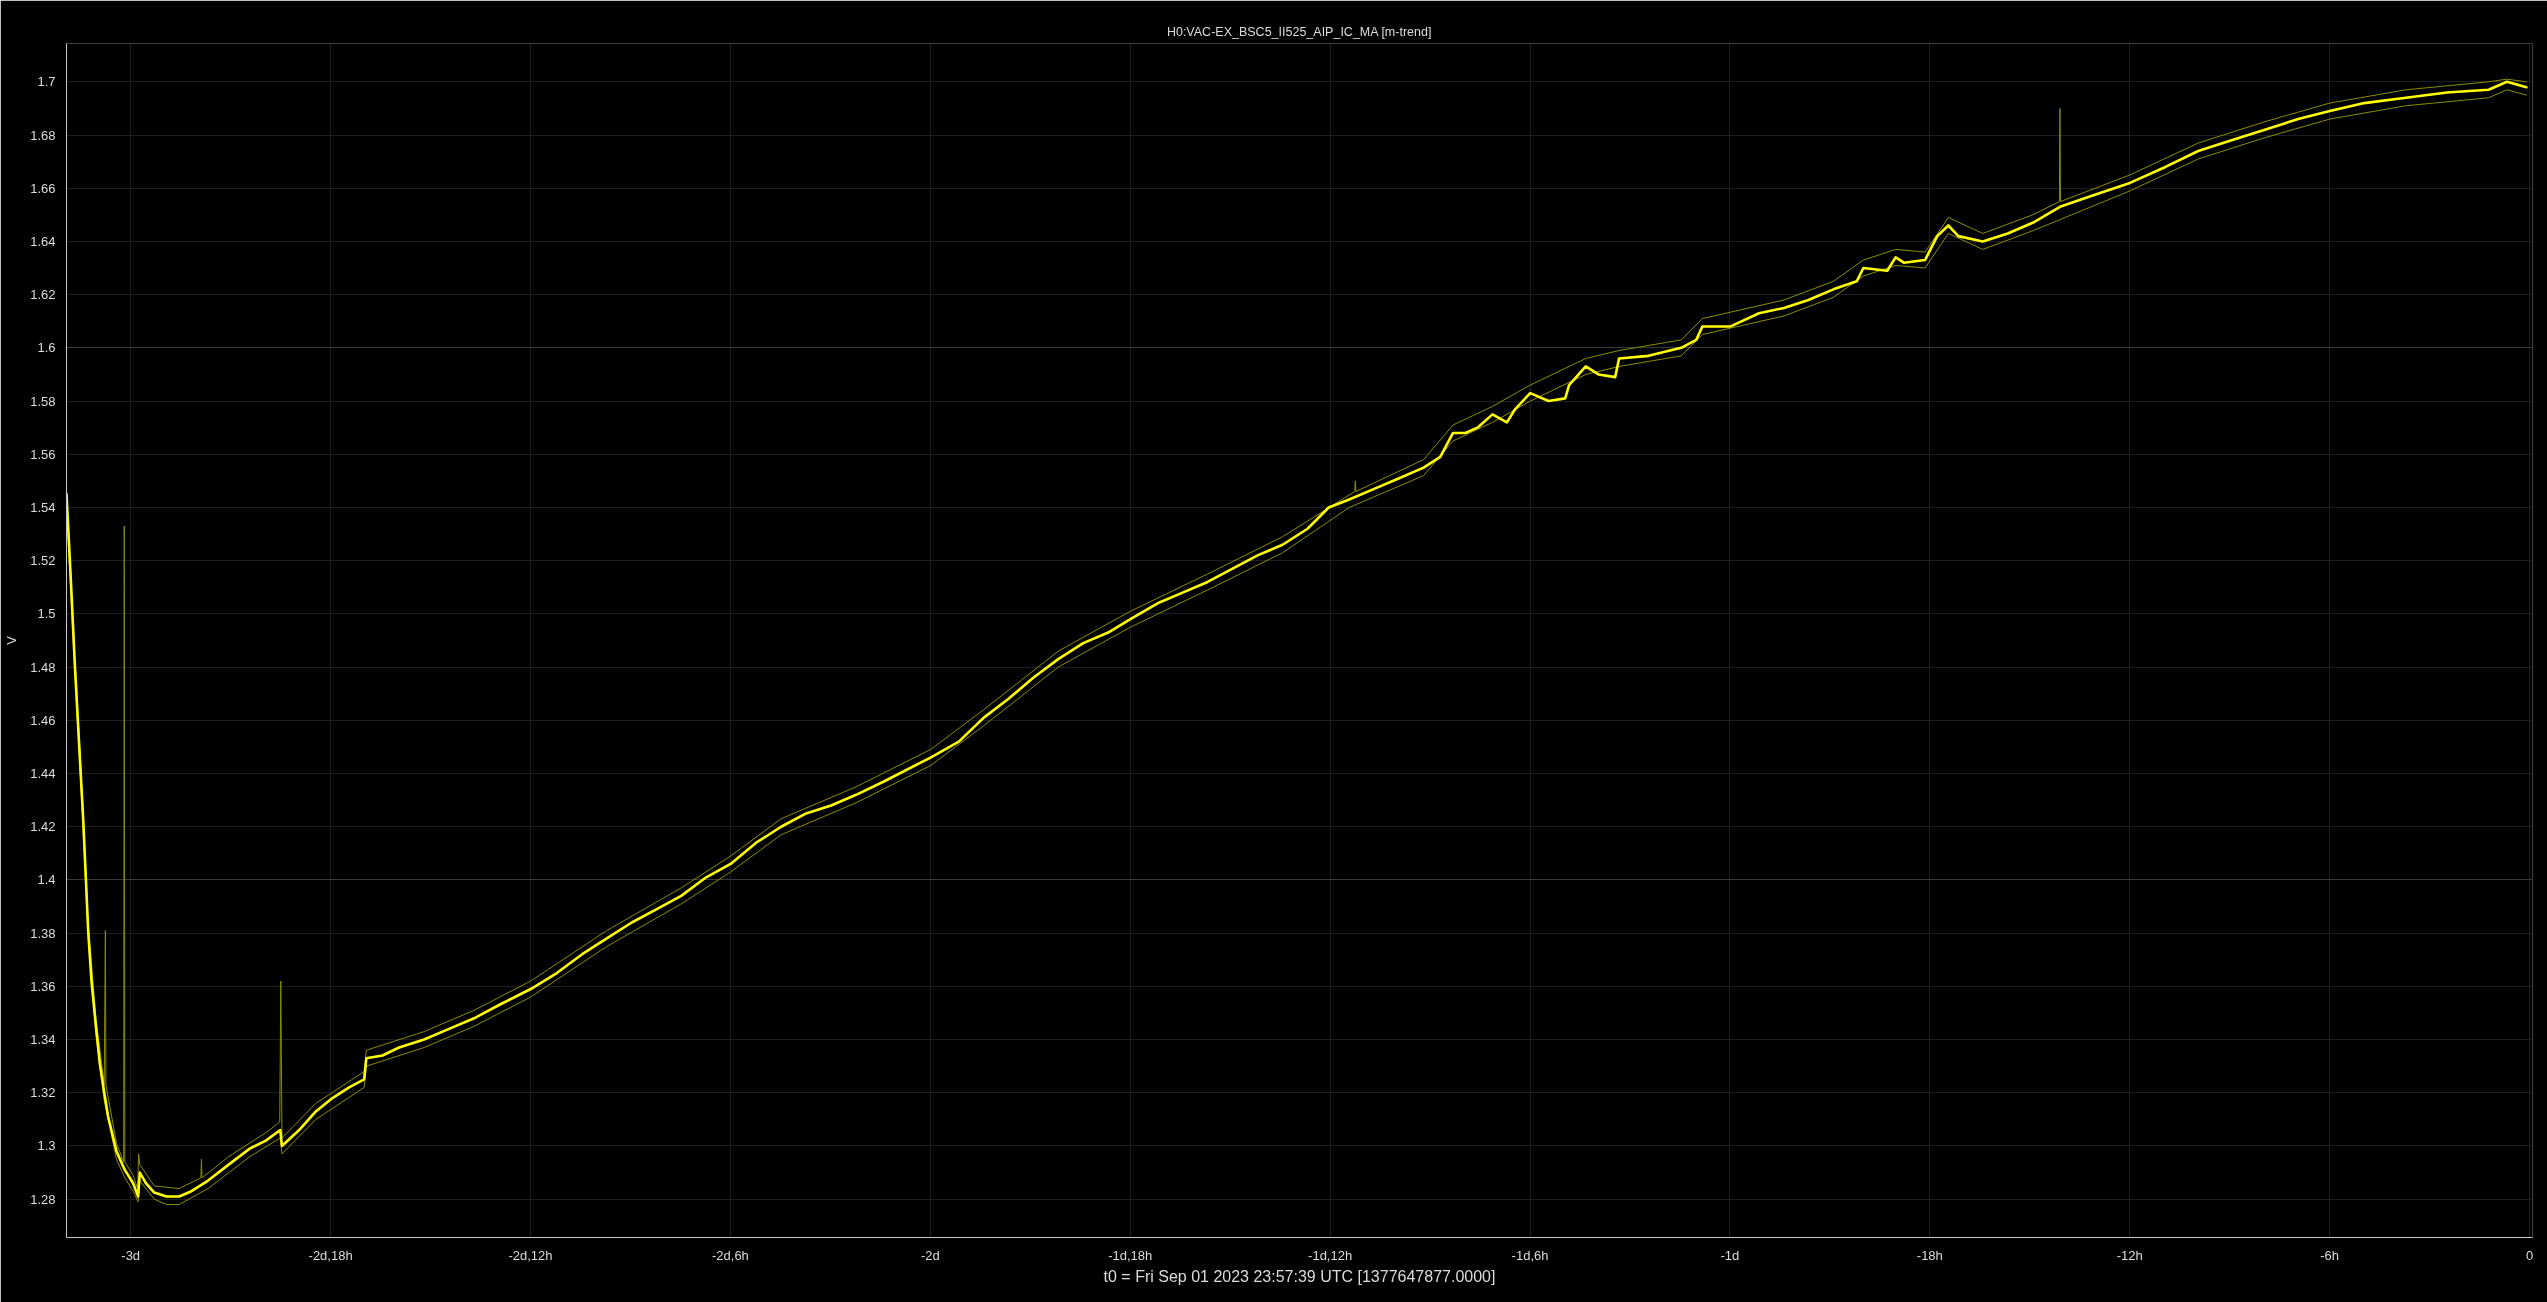 The image size is (2547, 1302). Describe the element at coordinates (43, 827) in the screenshot. I see `y-tick-label: 1.42` at that location.